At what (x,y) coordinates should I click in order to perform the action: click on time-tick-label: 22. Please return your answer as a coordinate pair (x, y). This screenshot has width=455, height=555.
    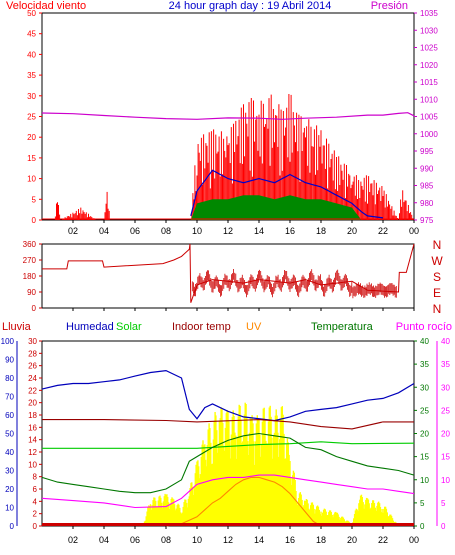
    Looking at the image, I should click on (383, 231).